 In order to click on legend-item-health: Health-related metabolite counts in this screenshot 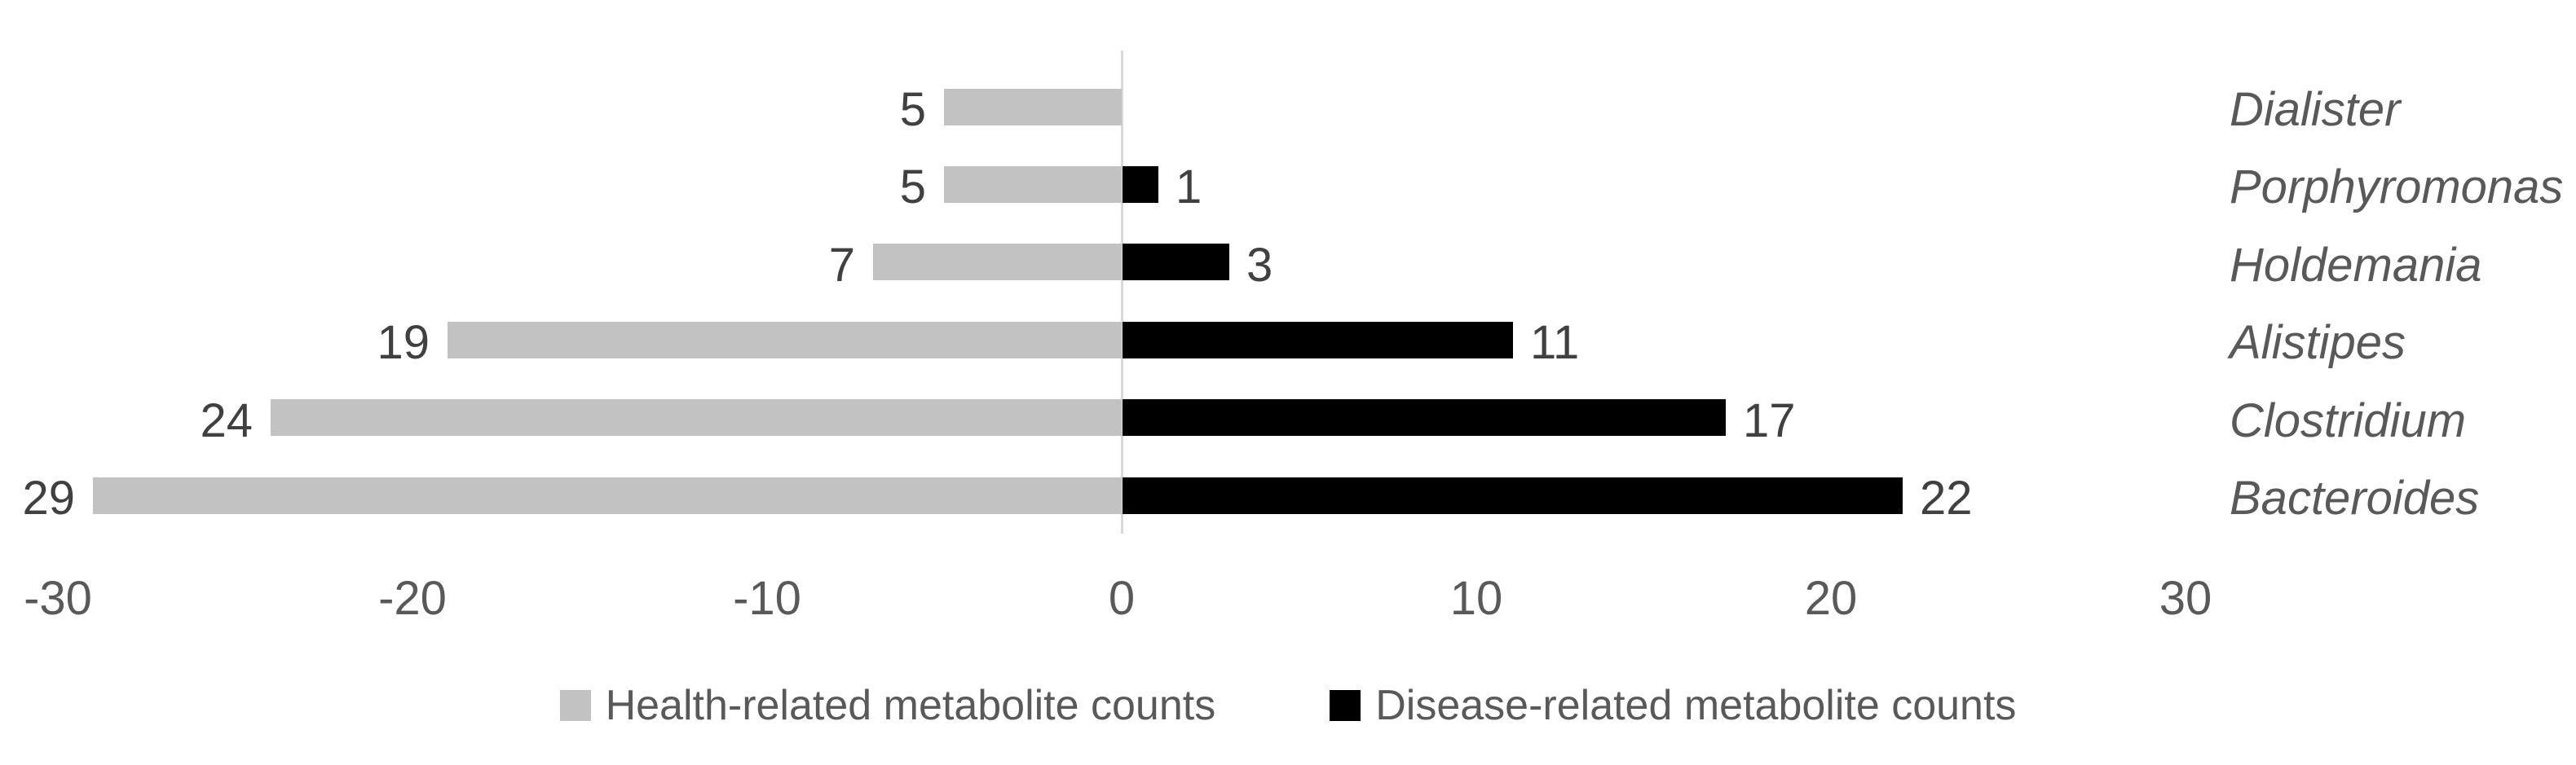, I will do `click(887, 705)`.